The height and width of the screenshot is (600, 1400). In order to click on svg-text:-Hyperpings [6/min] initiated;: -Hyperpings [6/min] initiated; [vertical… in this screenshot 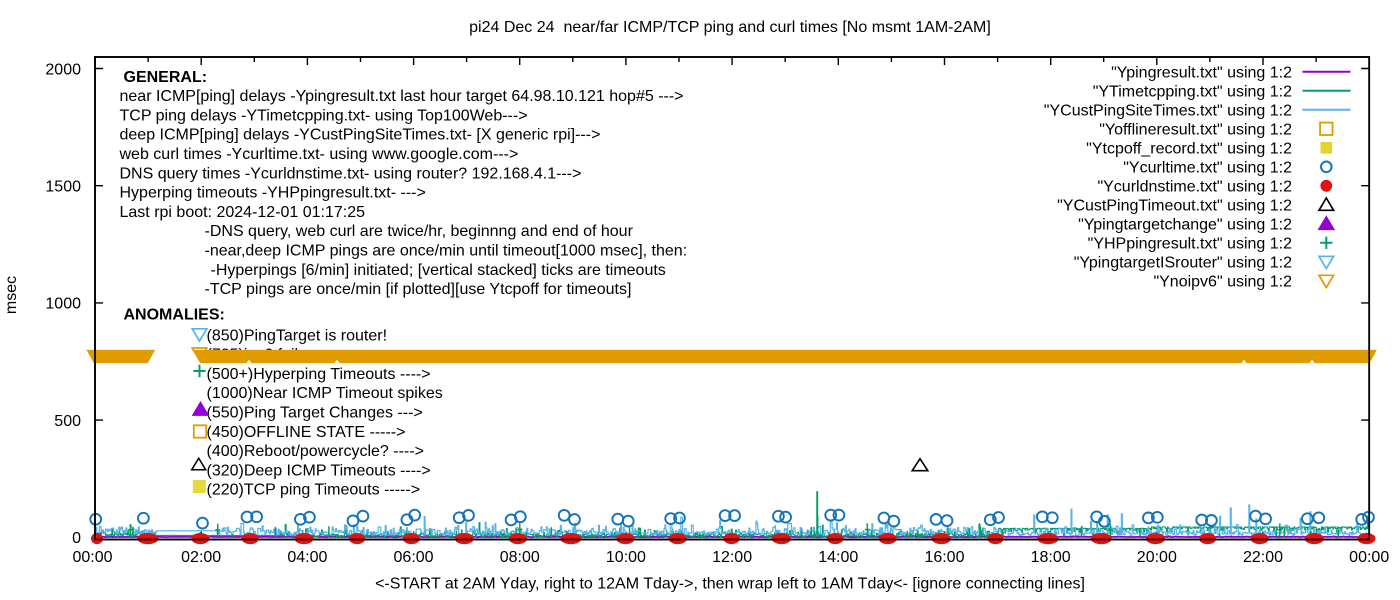, I will do `click(438, 270)`.